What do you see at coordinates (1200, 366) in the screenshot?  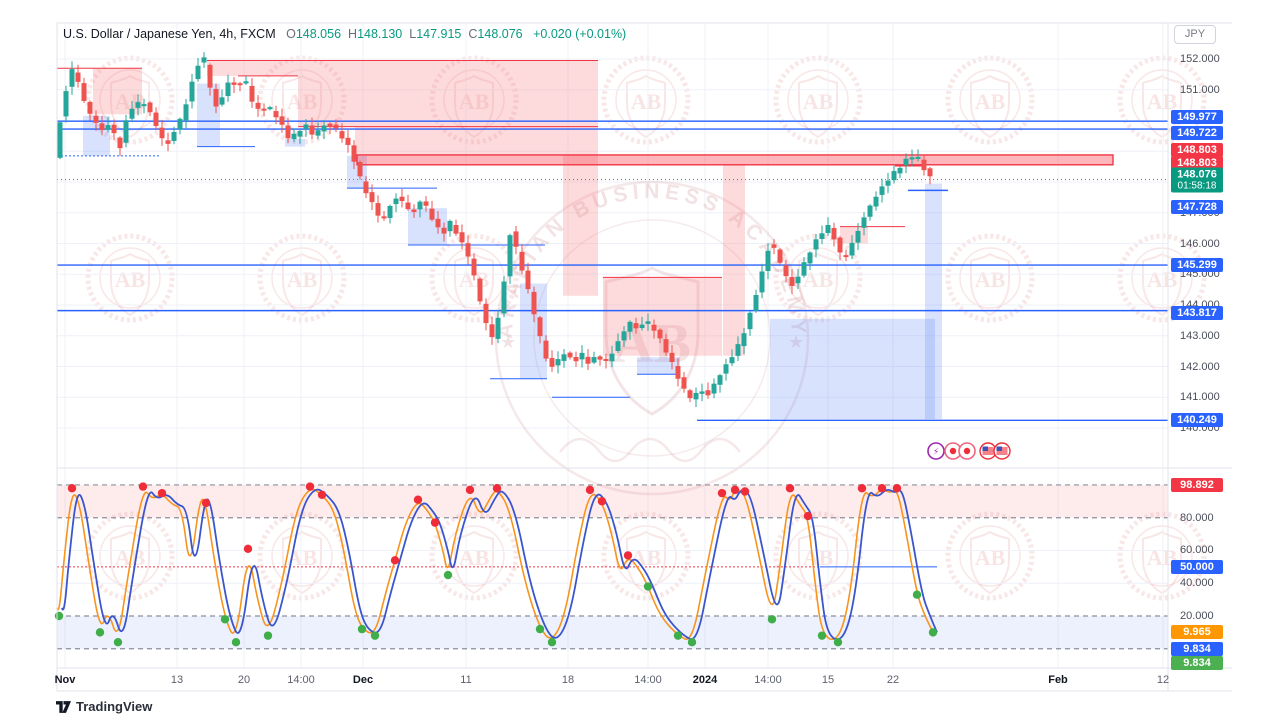 I see `price-axis-label: 142.000` at bounding box center [1200, 366].